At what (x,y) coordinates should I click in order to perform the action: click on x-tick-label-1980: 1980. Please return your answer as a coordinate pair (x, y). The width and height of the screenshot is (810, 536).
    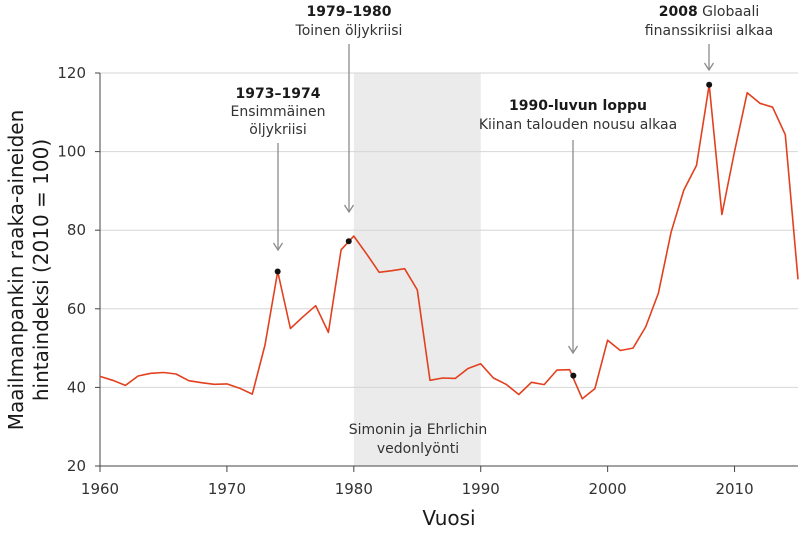
    Looking at the image, I should click on (354, 489).